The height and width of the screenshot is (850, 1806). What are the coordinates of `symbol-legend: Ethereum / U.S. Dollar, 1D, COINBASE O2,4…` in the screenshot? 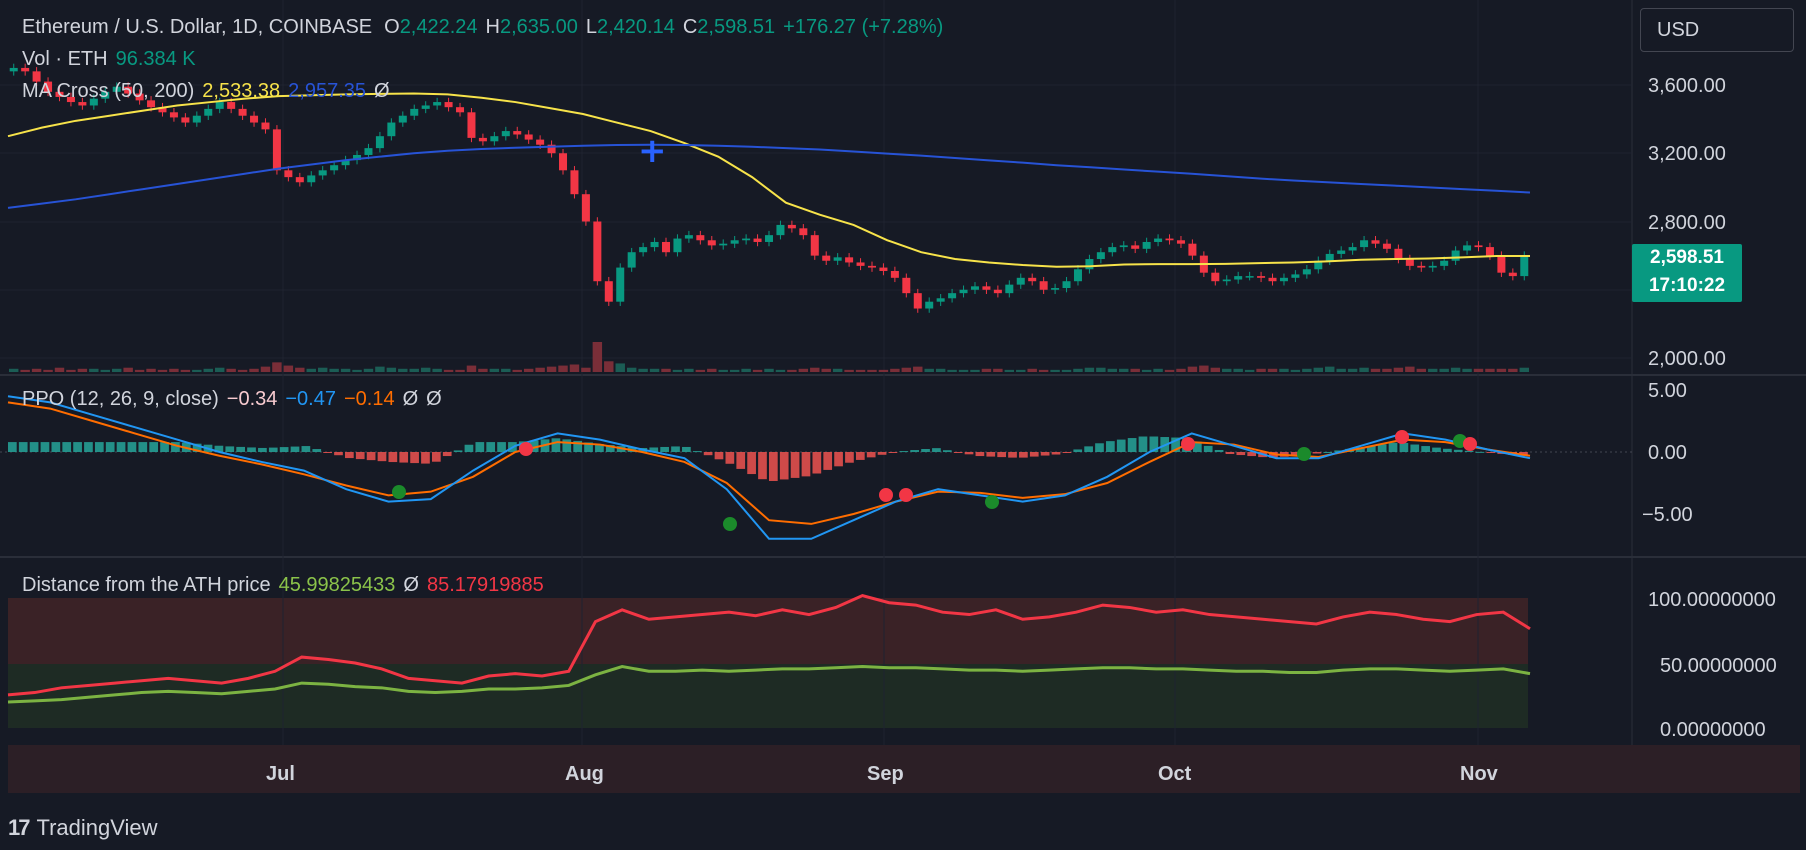 It's located at (486, 27).